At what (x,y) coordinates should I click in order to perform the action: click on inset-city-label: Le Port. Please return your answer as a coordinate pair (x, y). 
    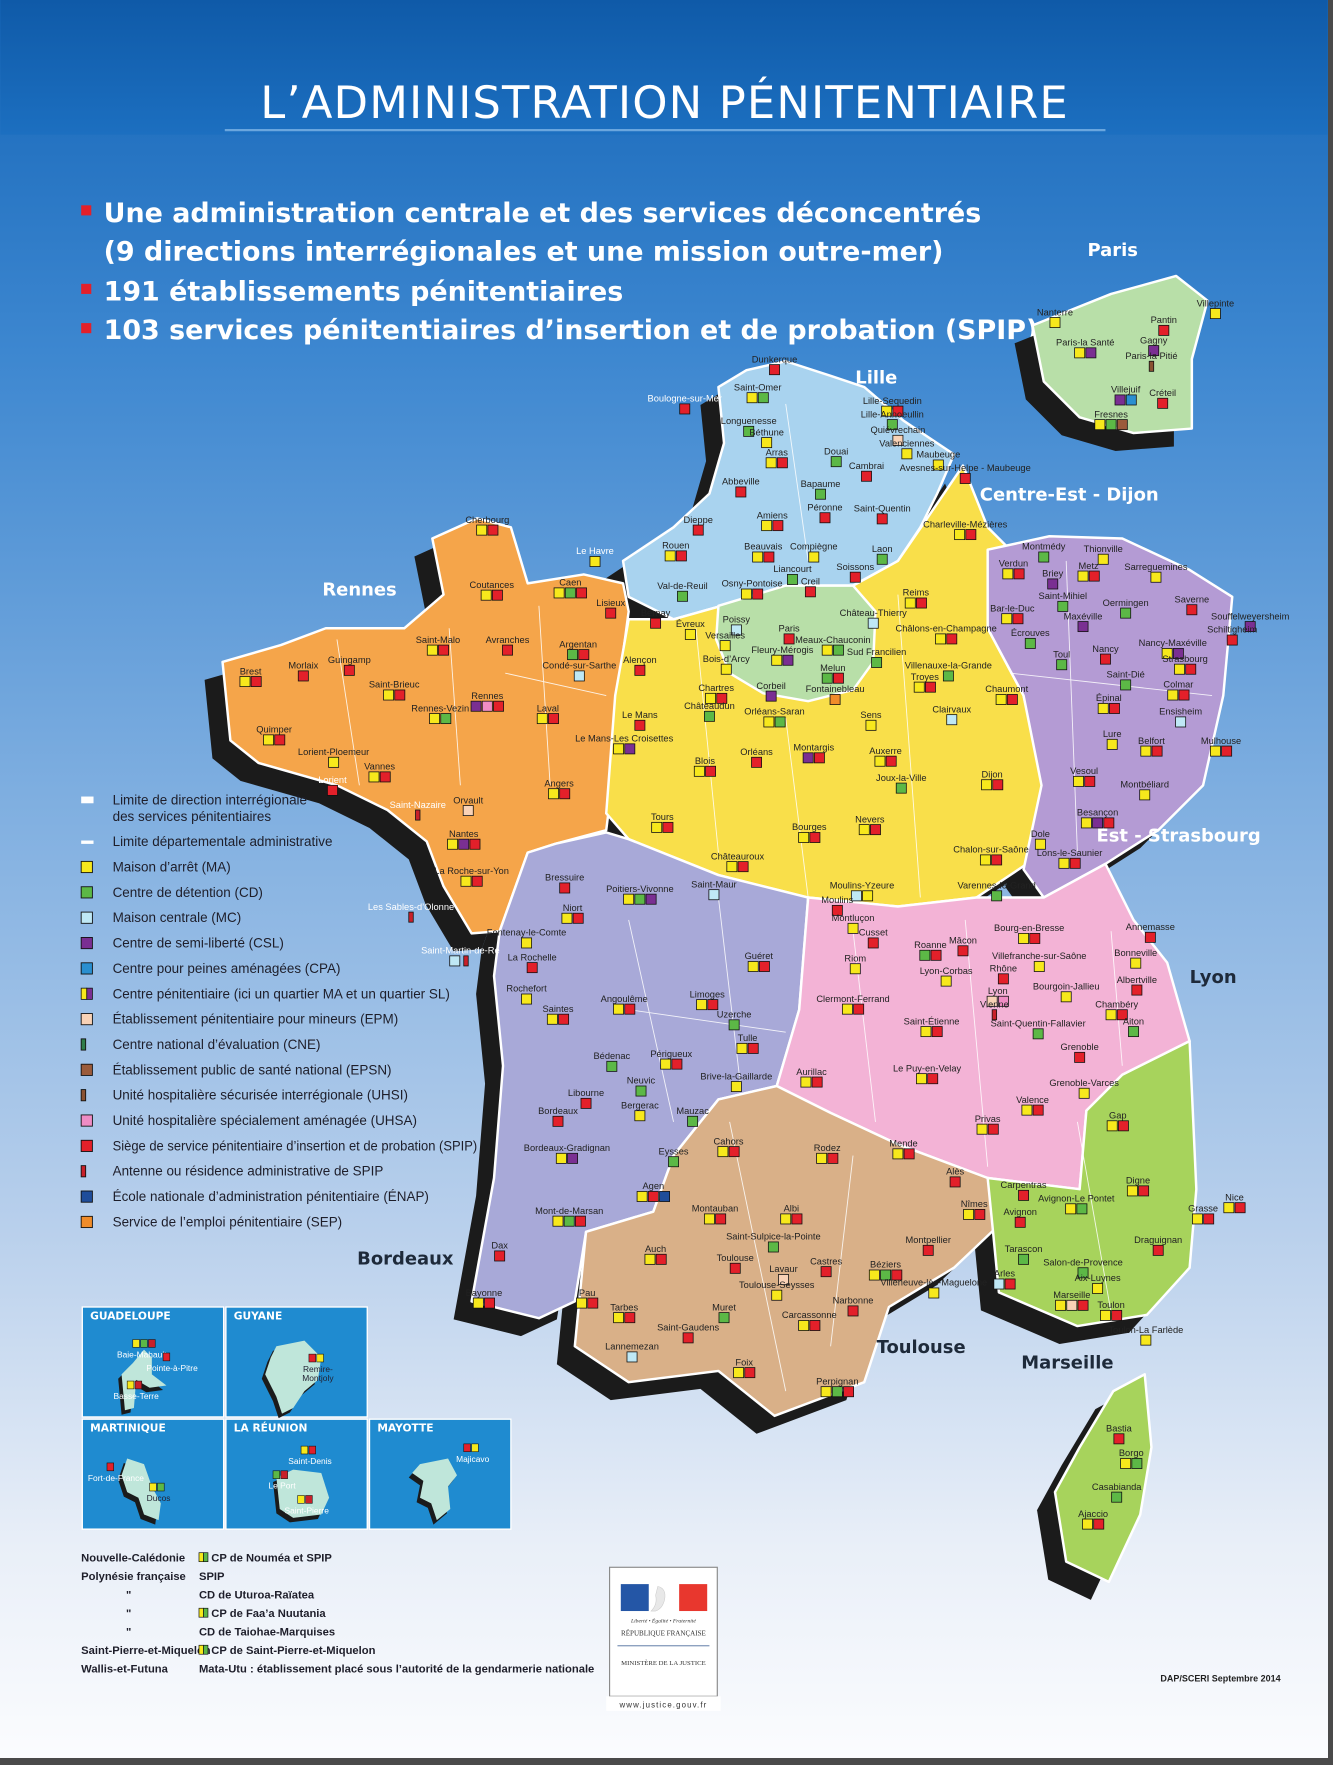
    Looking at the image, I should click on (282, 1486).